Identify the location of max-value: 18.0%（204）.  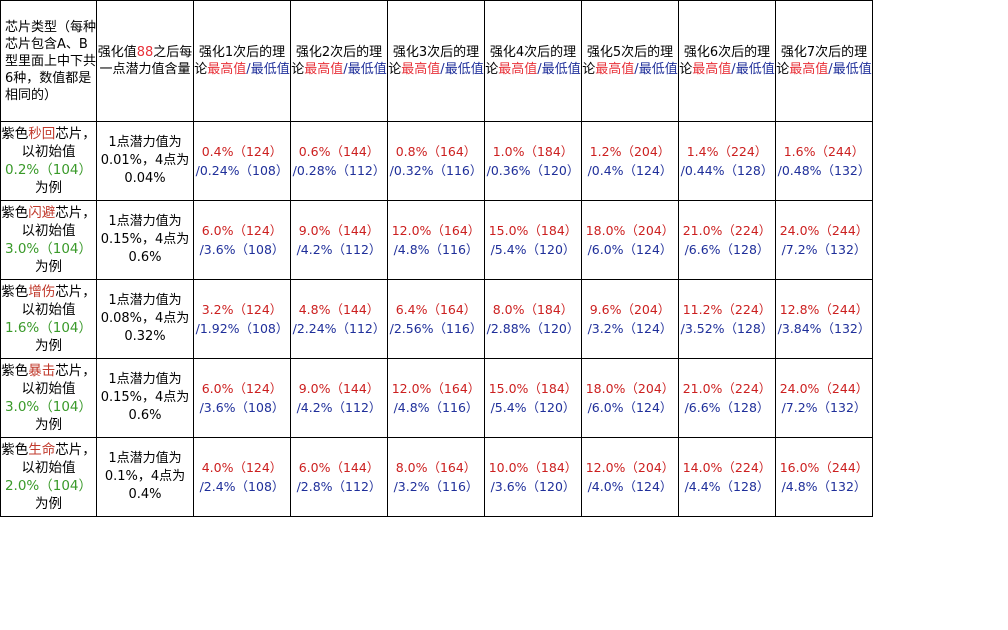
(630, 388).